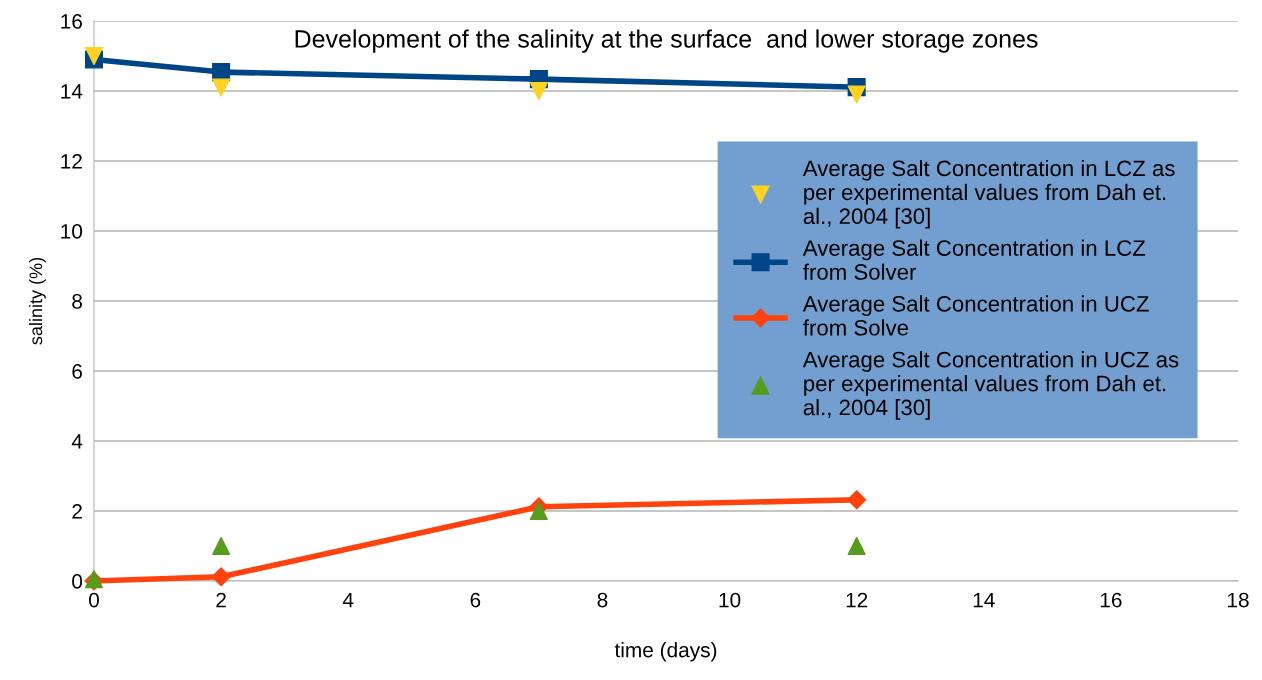 The image size is (1262, 680). What do you see at coordinates (72, 231) in the screenshot?
I see `y-tick-label: 10` at bounding box center [72, 231].